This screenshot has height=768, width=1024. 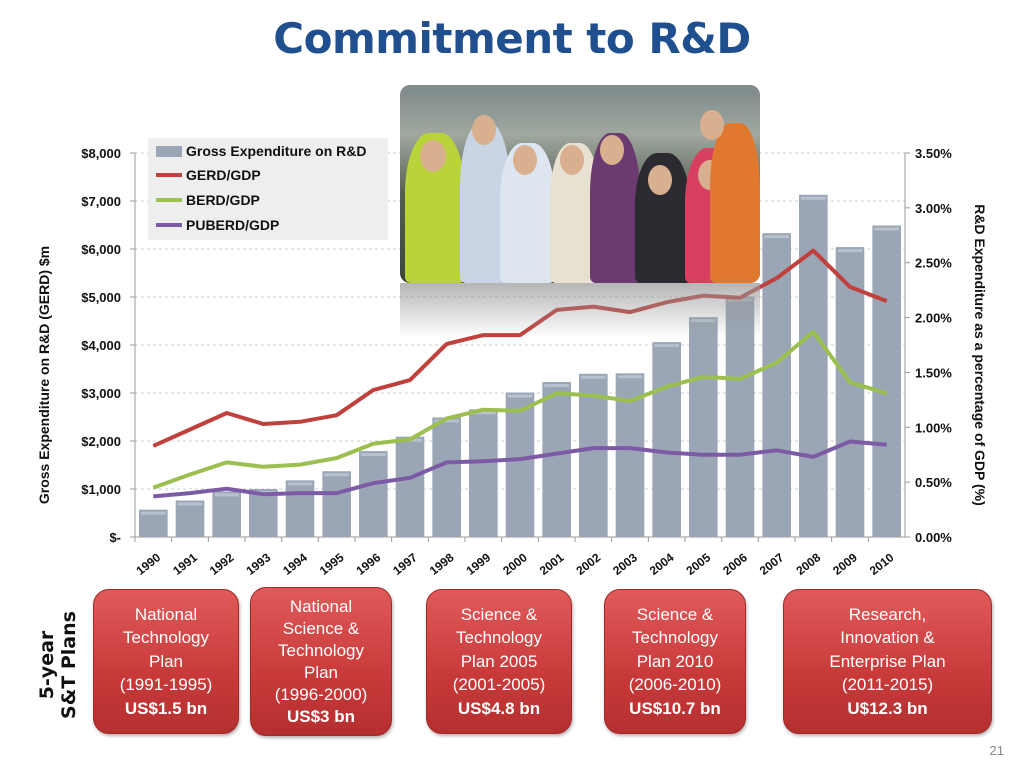 I want to click on y-tick-label: $4,000, so click(x=101, y=345).